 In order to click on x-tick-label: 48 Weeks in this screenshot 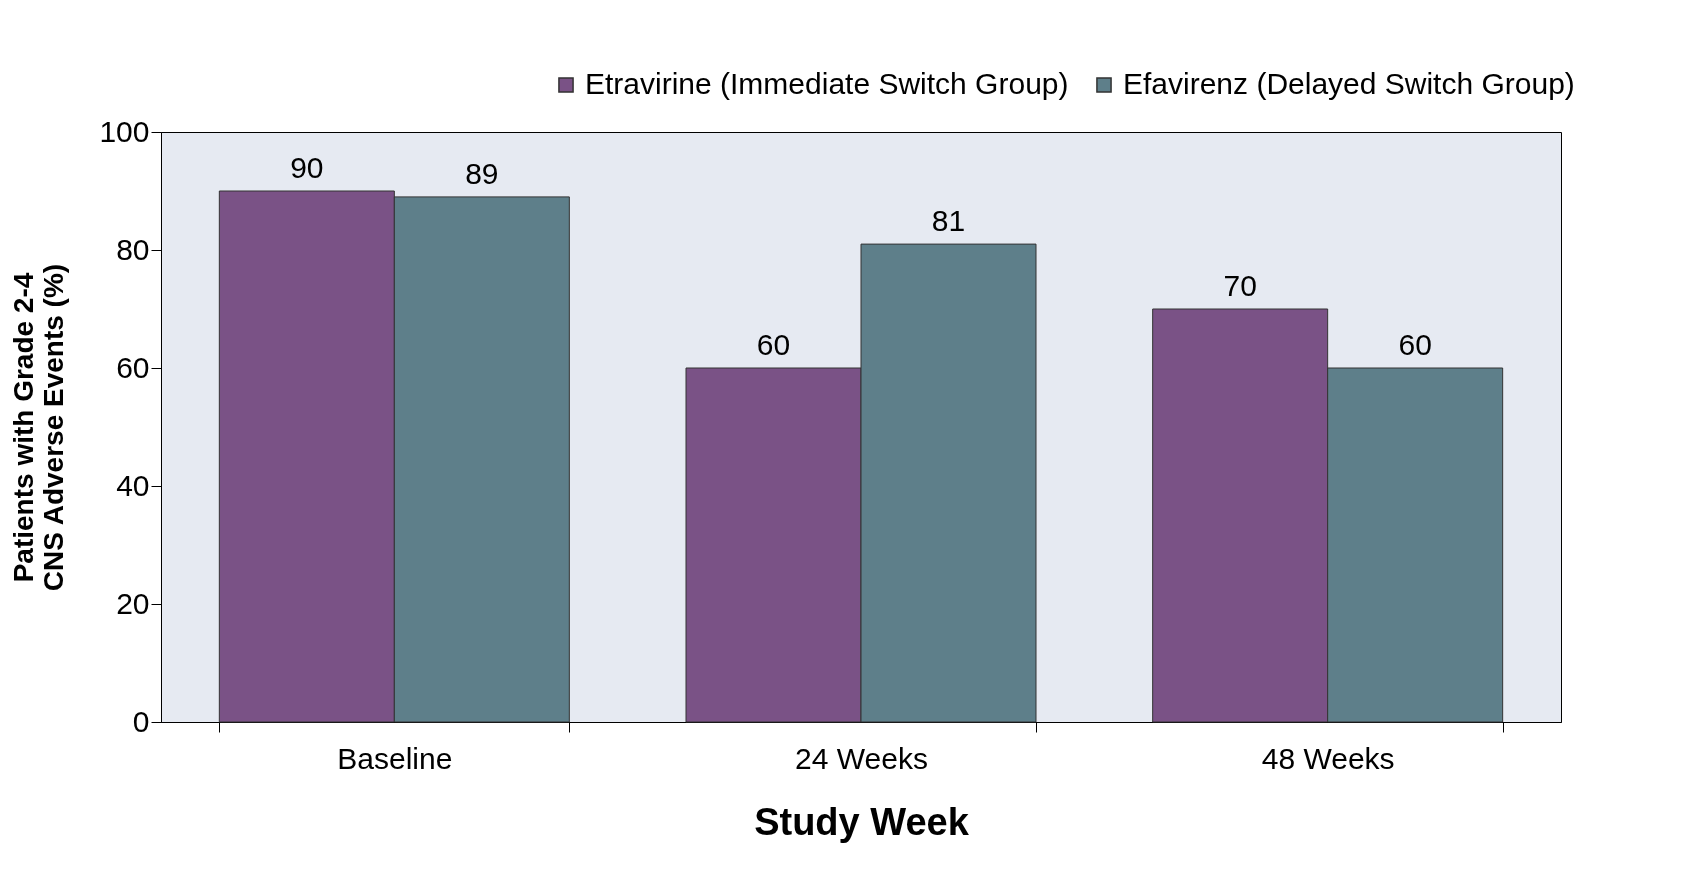, I will do `click(1328, 758)`.